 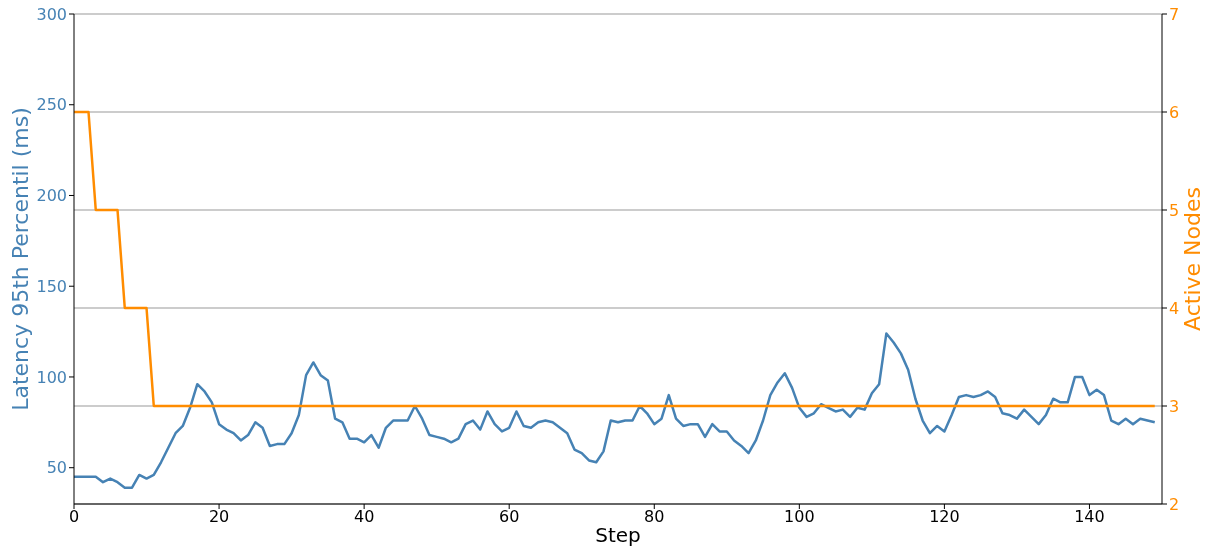 What do you see at coordinates (654, 517) in the screenshot?
I see `x-tick-label: 80` at bounding box center [654, 517].